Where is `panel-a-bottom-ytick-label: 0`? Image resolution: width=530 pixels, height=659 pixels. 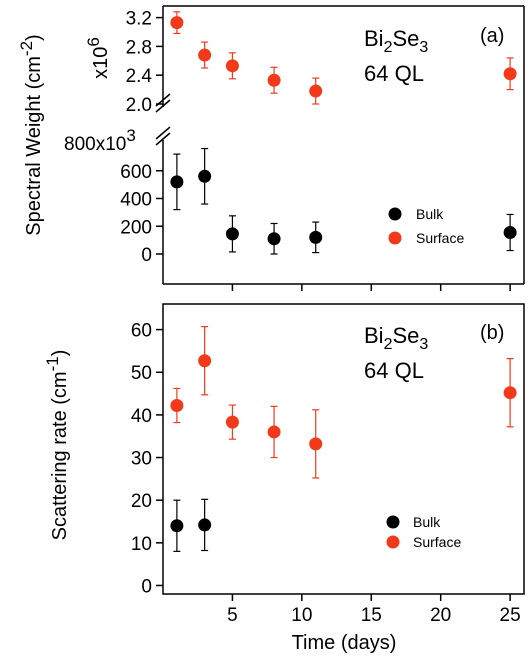 panel-a-bottom-ytick-label: 0 is located at coordinates (146, 255).